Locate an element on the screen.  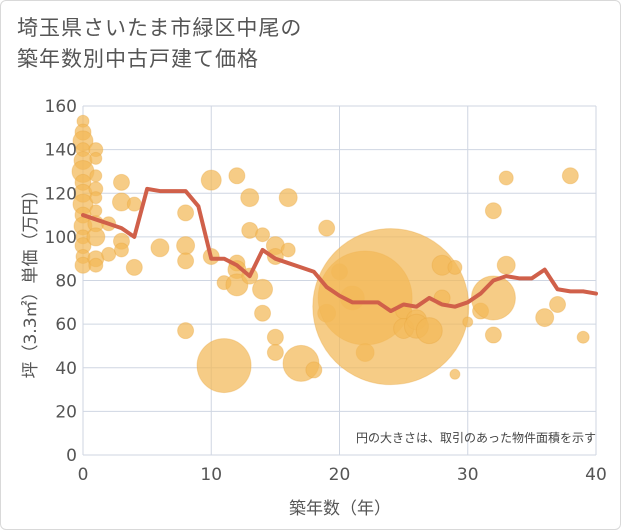
chart-title-line-2: 築年数別中古戸建て価格 is located at coordinates (138, 59).